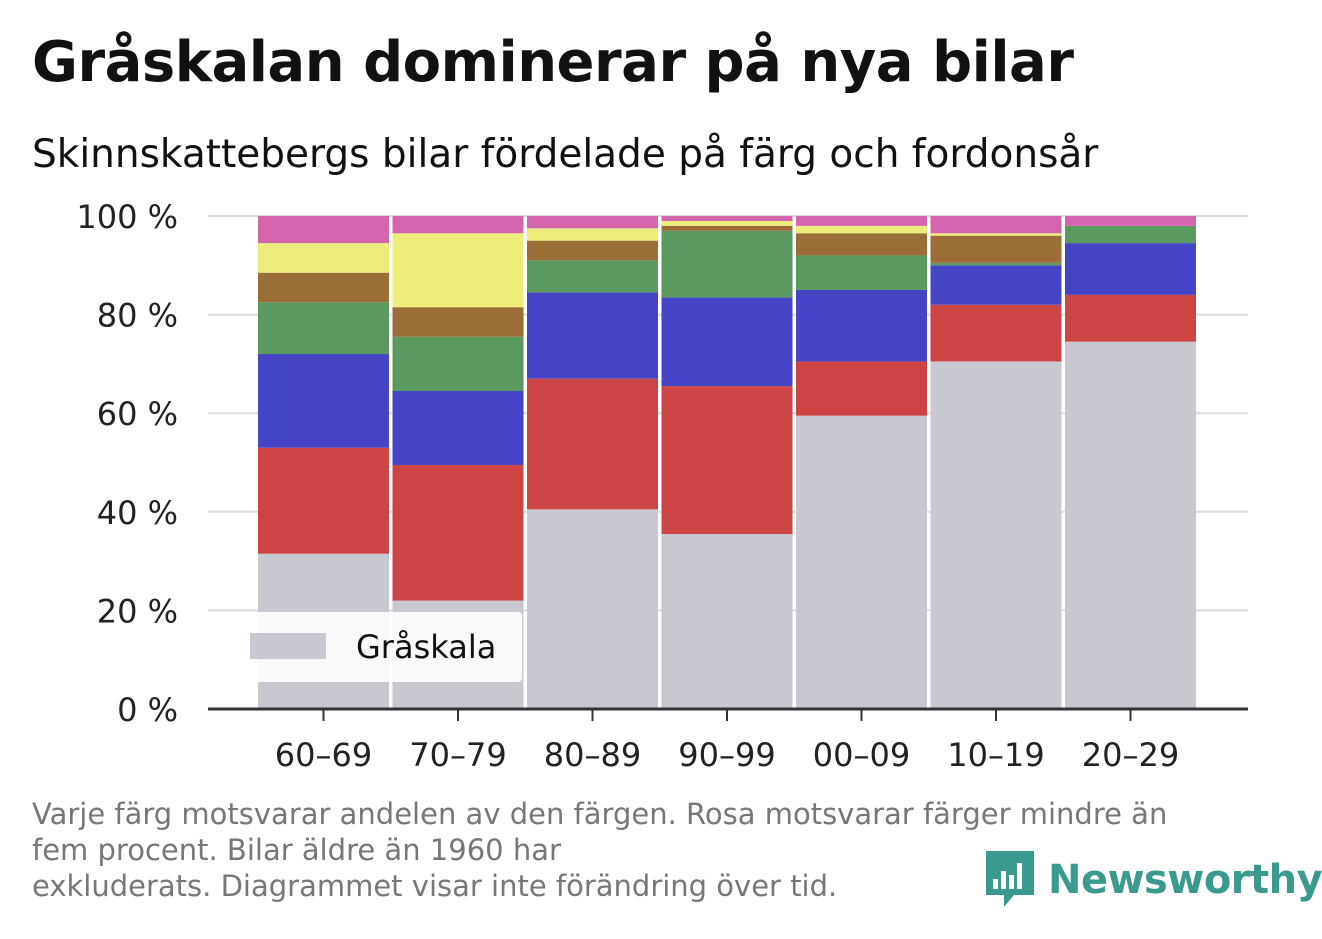 This screenshot has height=939, width=1322. Describe the element at coordinates (726, 755) in the screenshot. I see `x-tick-label: 90–99` at that location.